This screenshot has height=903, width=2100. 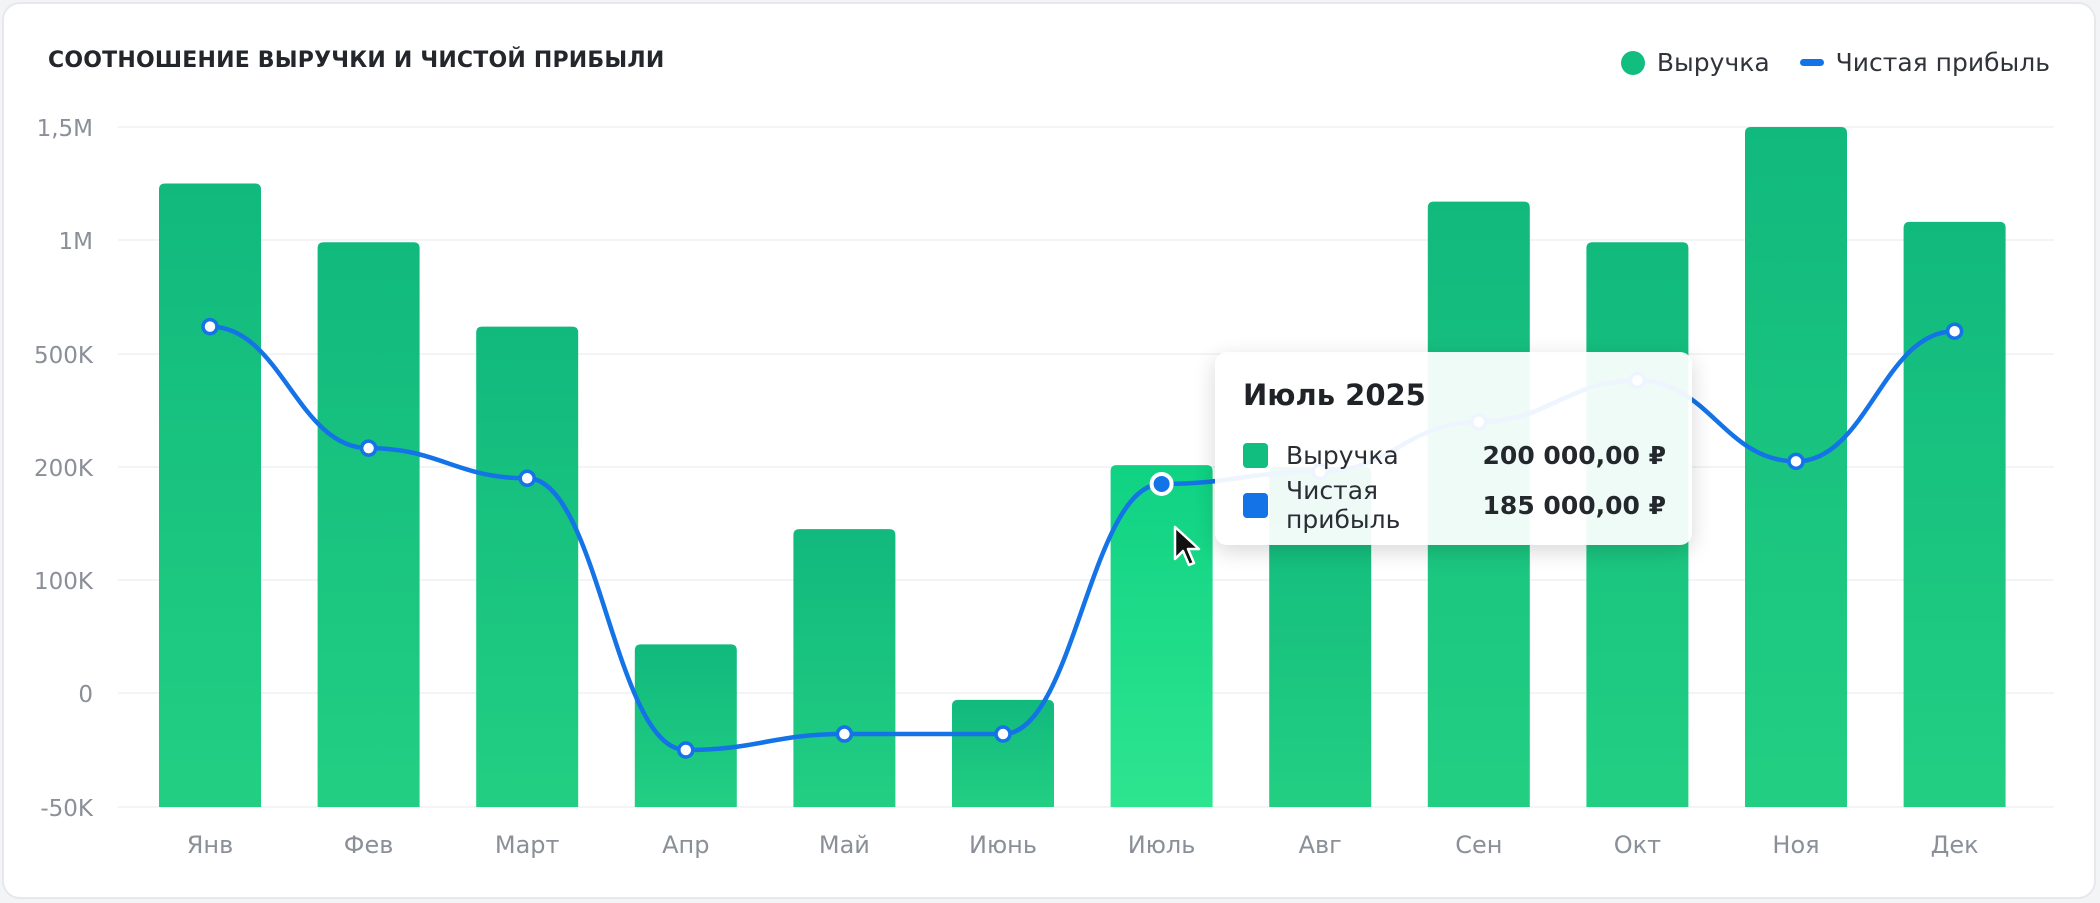 What do you see at coordinates (65, 129) in the screenshot?
I see `y-tick-label: 1,5M` at bounding box center [65, 129].